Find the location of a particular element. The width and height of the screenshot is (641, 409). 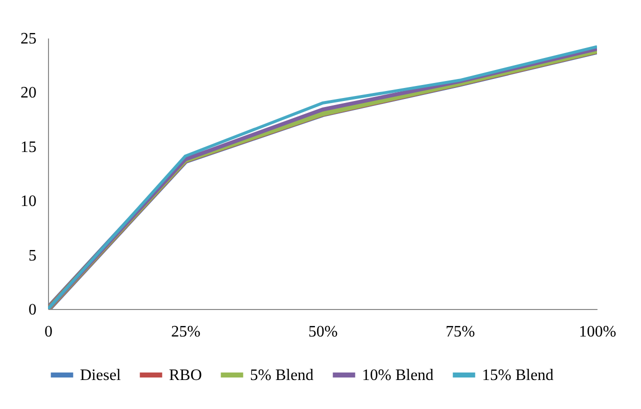

y-tick-label: 25 is located at coordinates (28, 39).